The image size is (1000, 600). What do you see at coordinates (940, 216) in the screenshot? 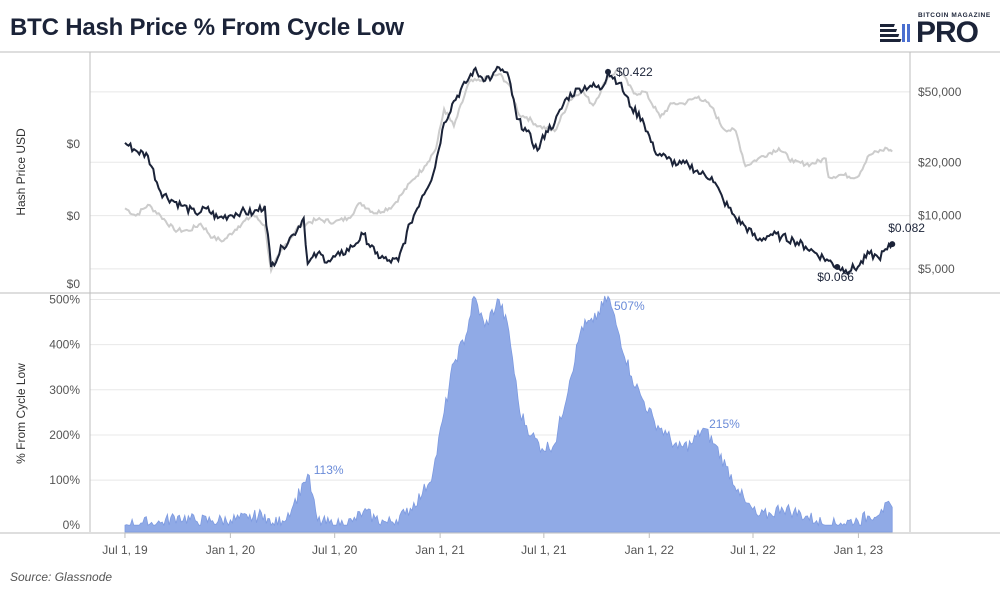
I see `right-axis-tick-label: $10,000` at bounding box center [940, 216].